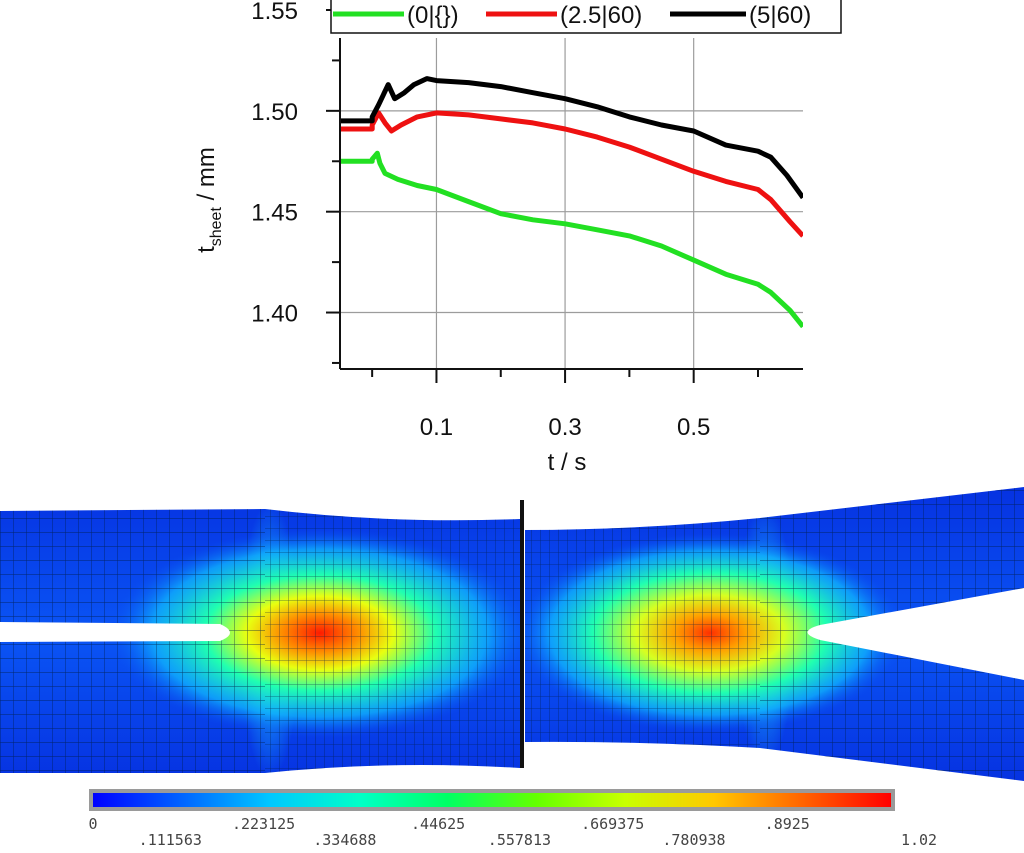 The height and width of the screenshot is (853, 1024). Describe the element at coordinates (693, 427) in the screenshot. I see `x-tick-label: 0.5` at that location.